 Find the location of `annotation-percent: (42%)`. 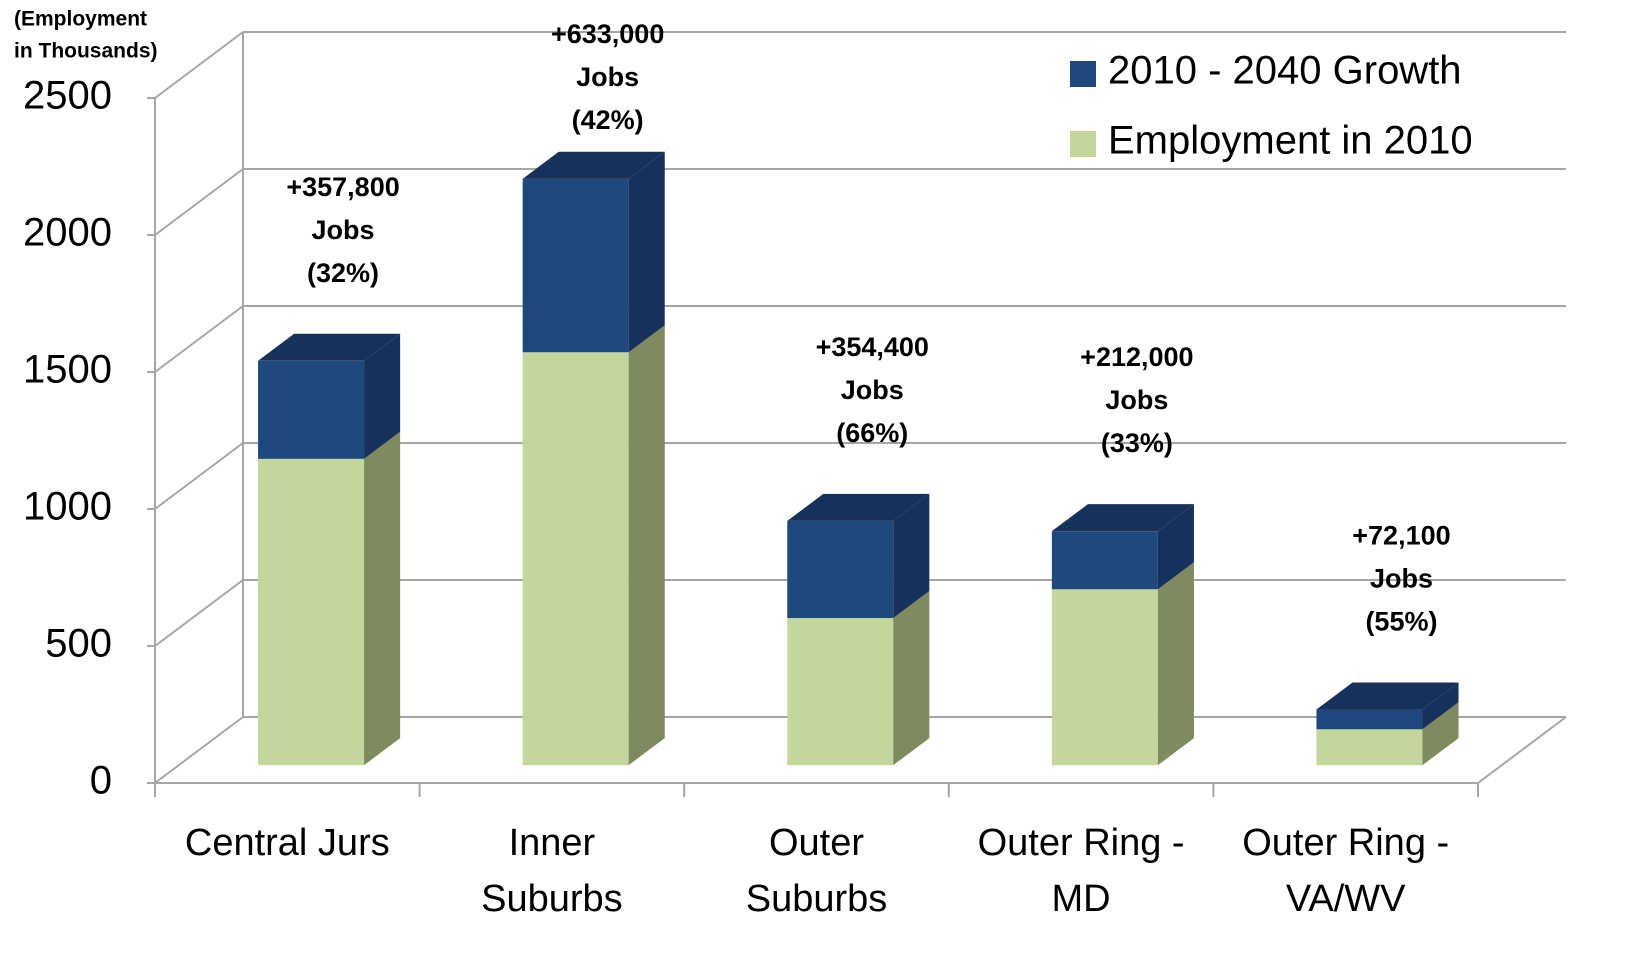

annotation-percent: (42%) is located at coordinates (608, 120).